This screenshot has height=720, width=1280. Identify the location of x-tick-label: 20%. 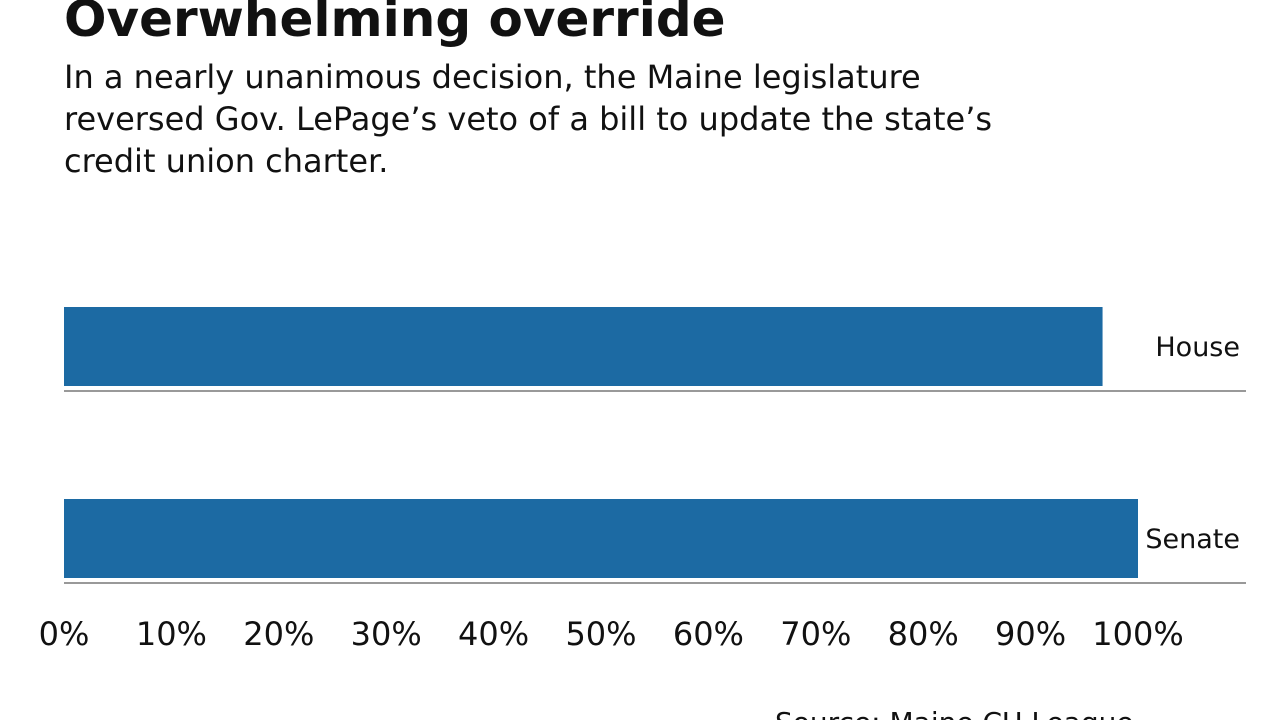
(278, 634).